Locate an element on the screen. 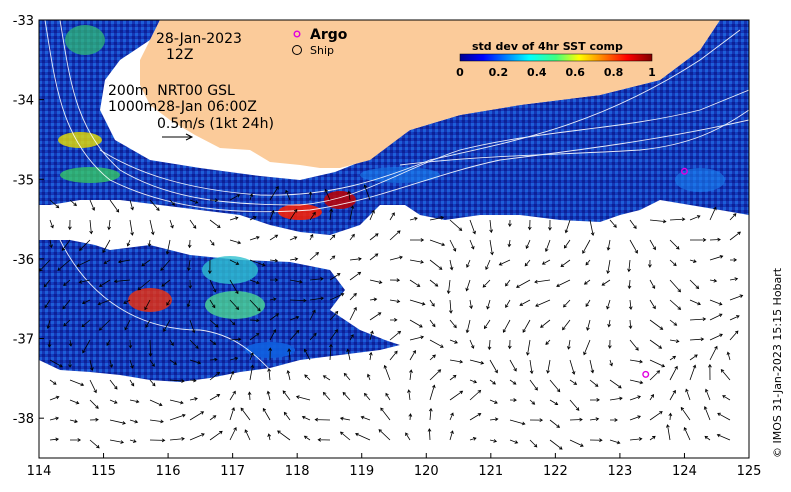 Image resolution: width=791 pixels, height=492 pixels. y-tick-label: -34 is located at coordinates (23, 101).